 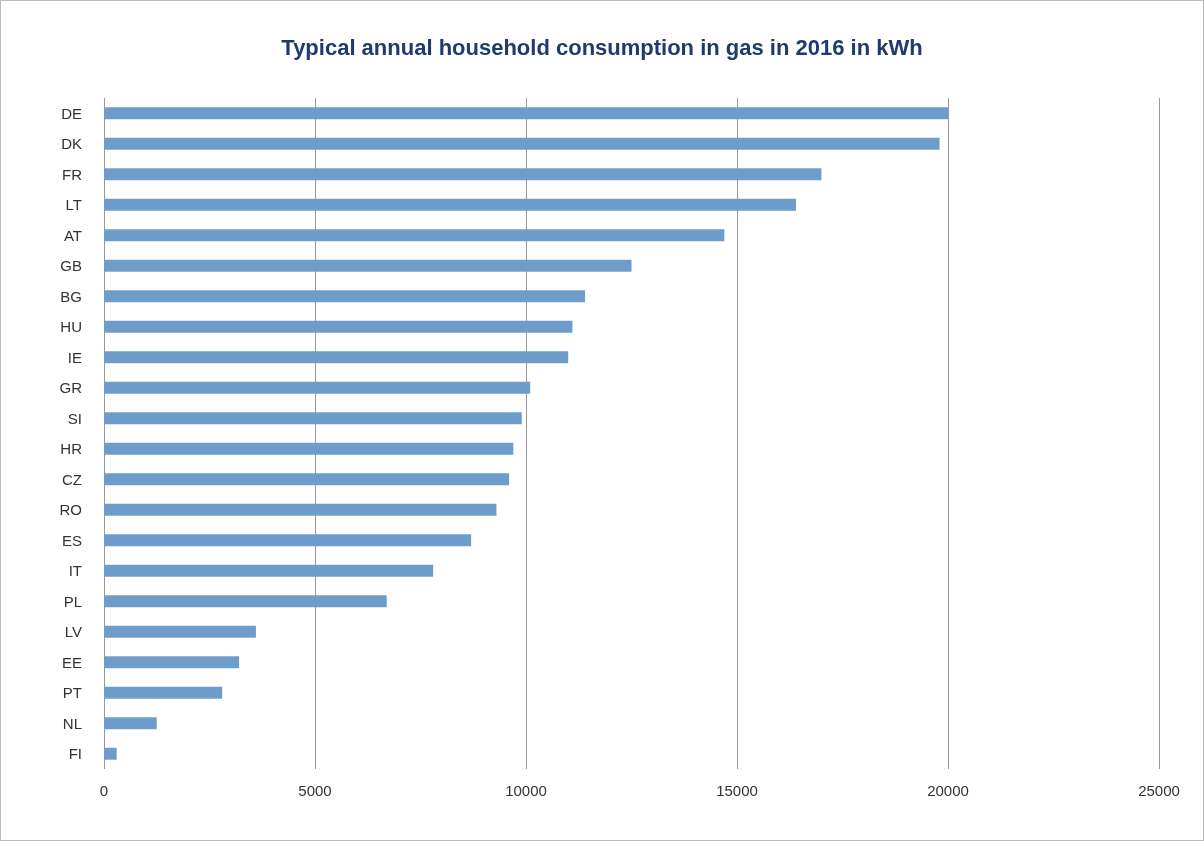 What do you see at coordinates (315, 790) in the screenshot?
I see `x-tick-label: 5000` at bounding box center [315, 790].